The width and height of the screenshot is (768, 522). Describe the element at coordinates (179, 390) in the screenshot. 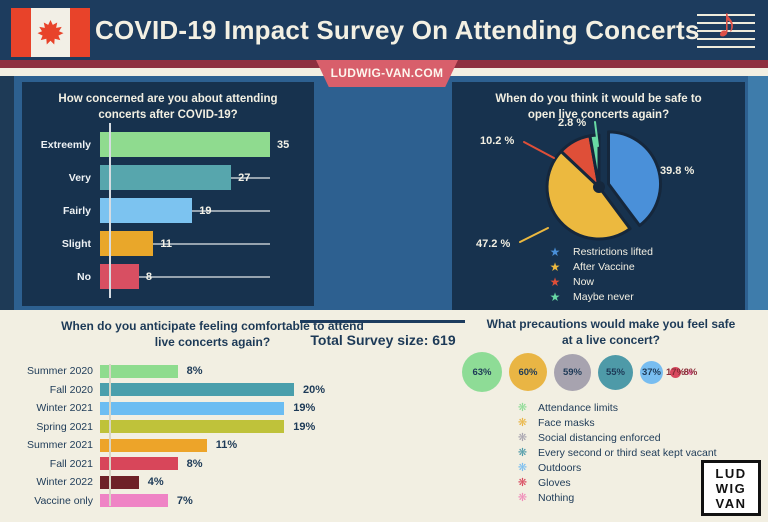

I see `comfort-bar-row: Fall 2020 20%` at that location.